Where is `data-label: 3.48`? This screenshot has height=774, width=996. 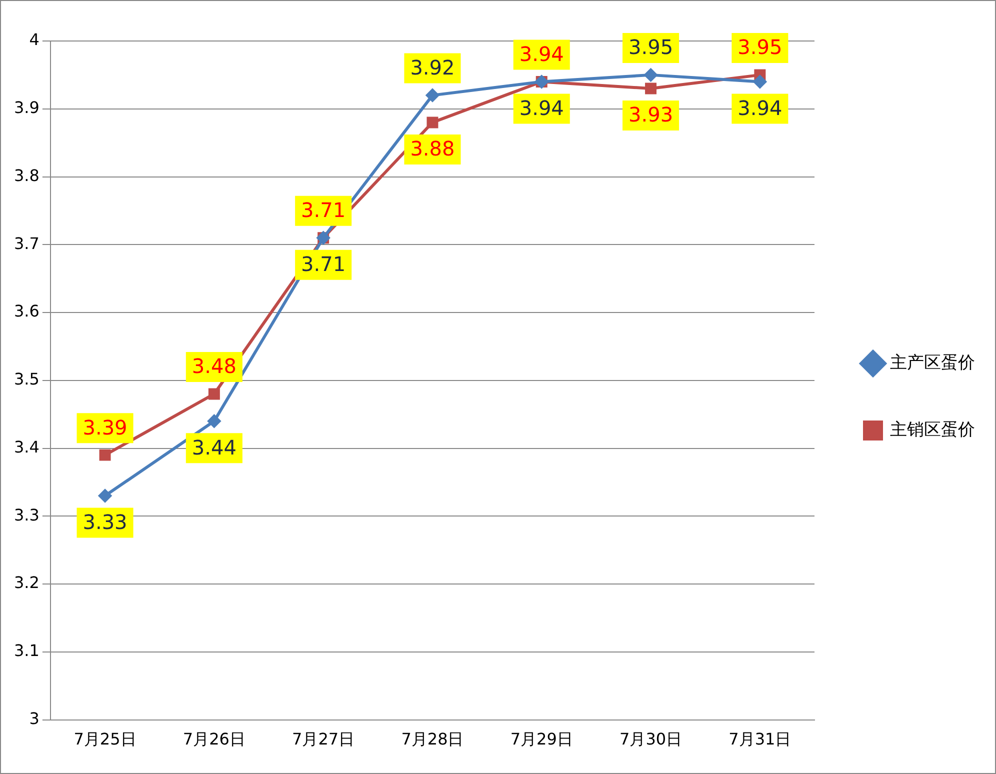
data-label: 3.48 is located at coordinates (214, 366).